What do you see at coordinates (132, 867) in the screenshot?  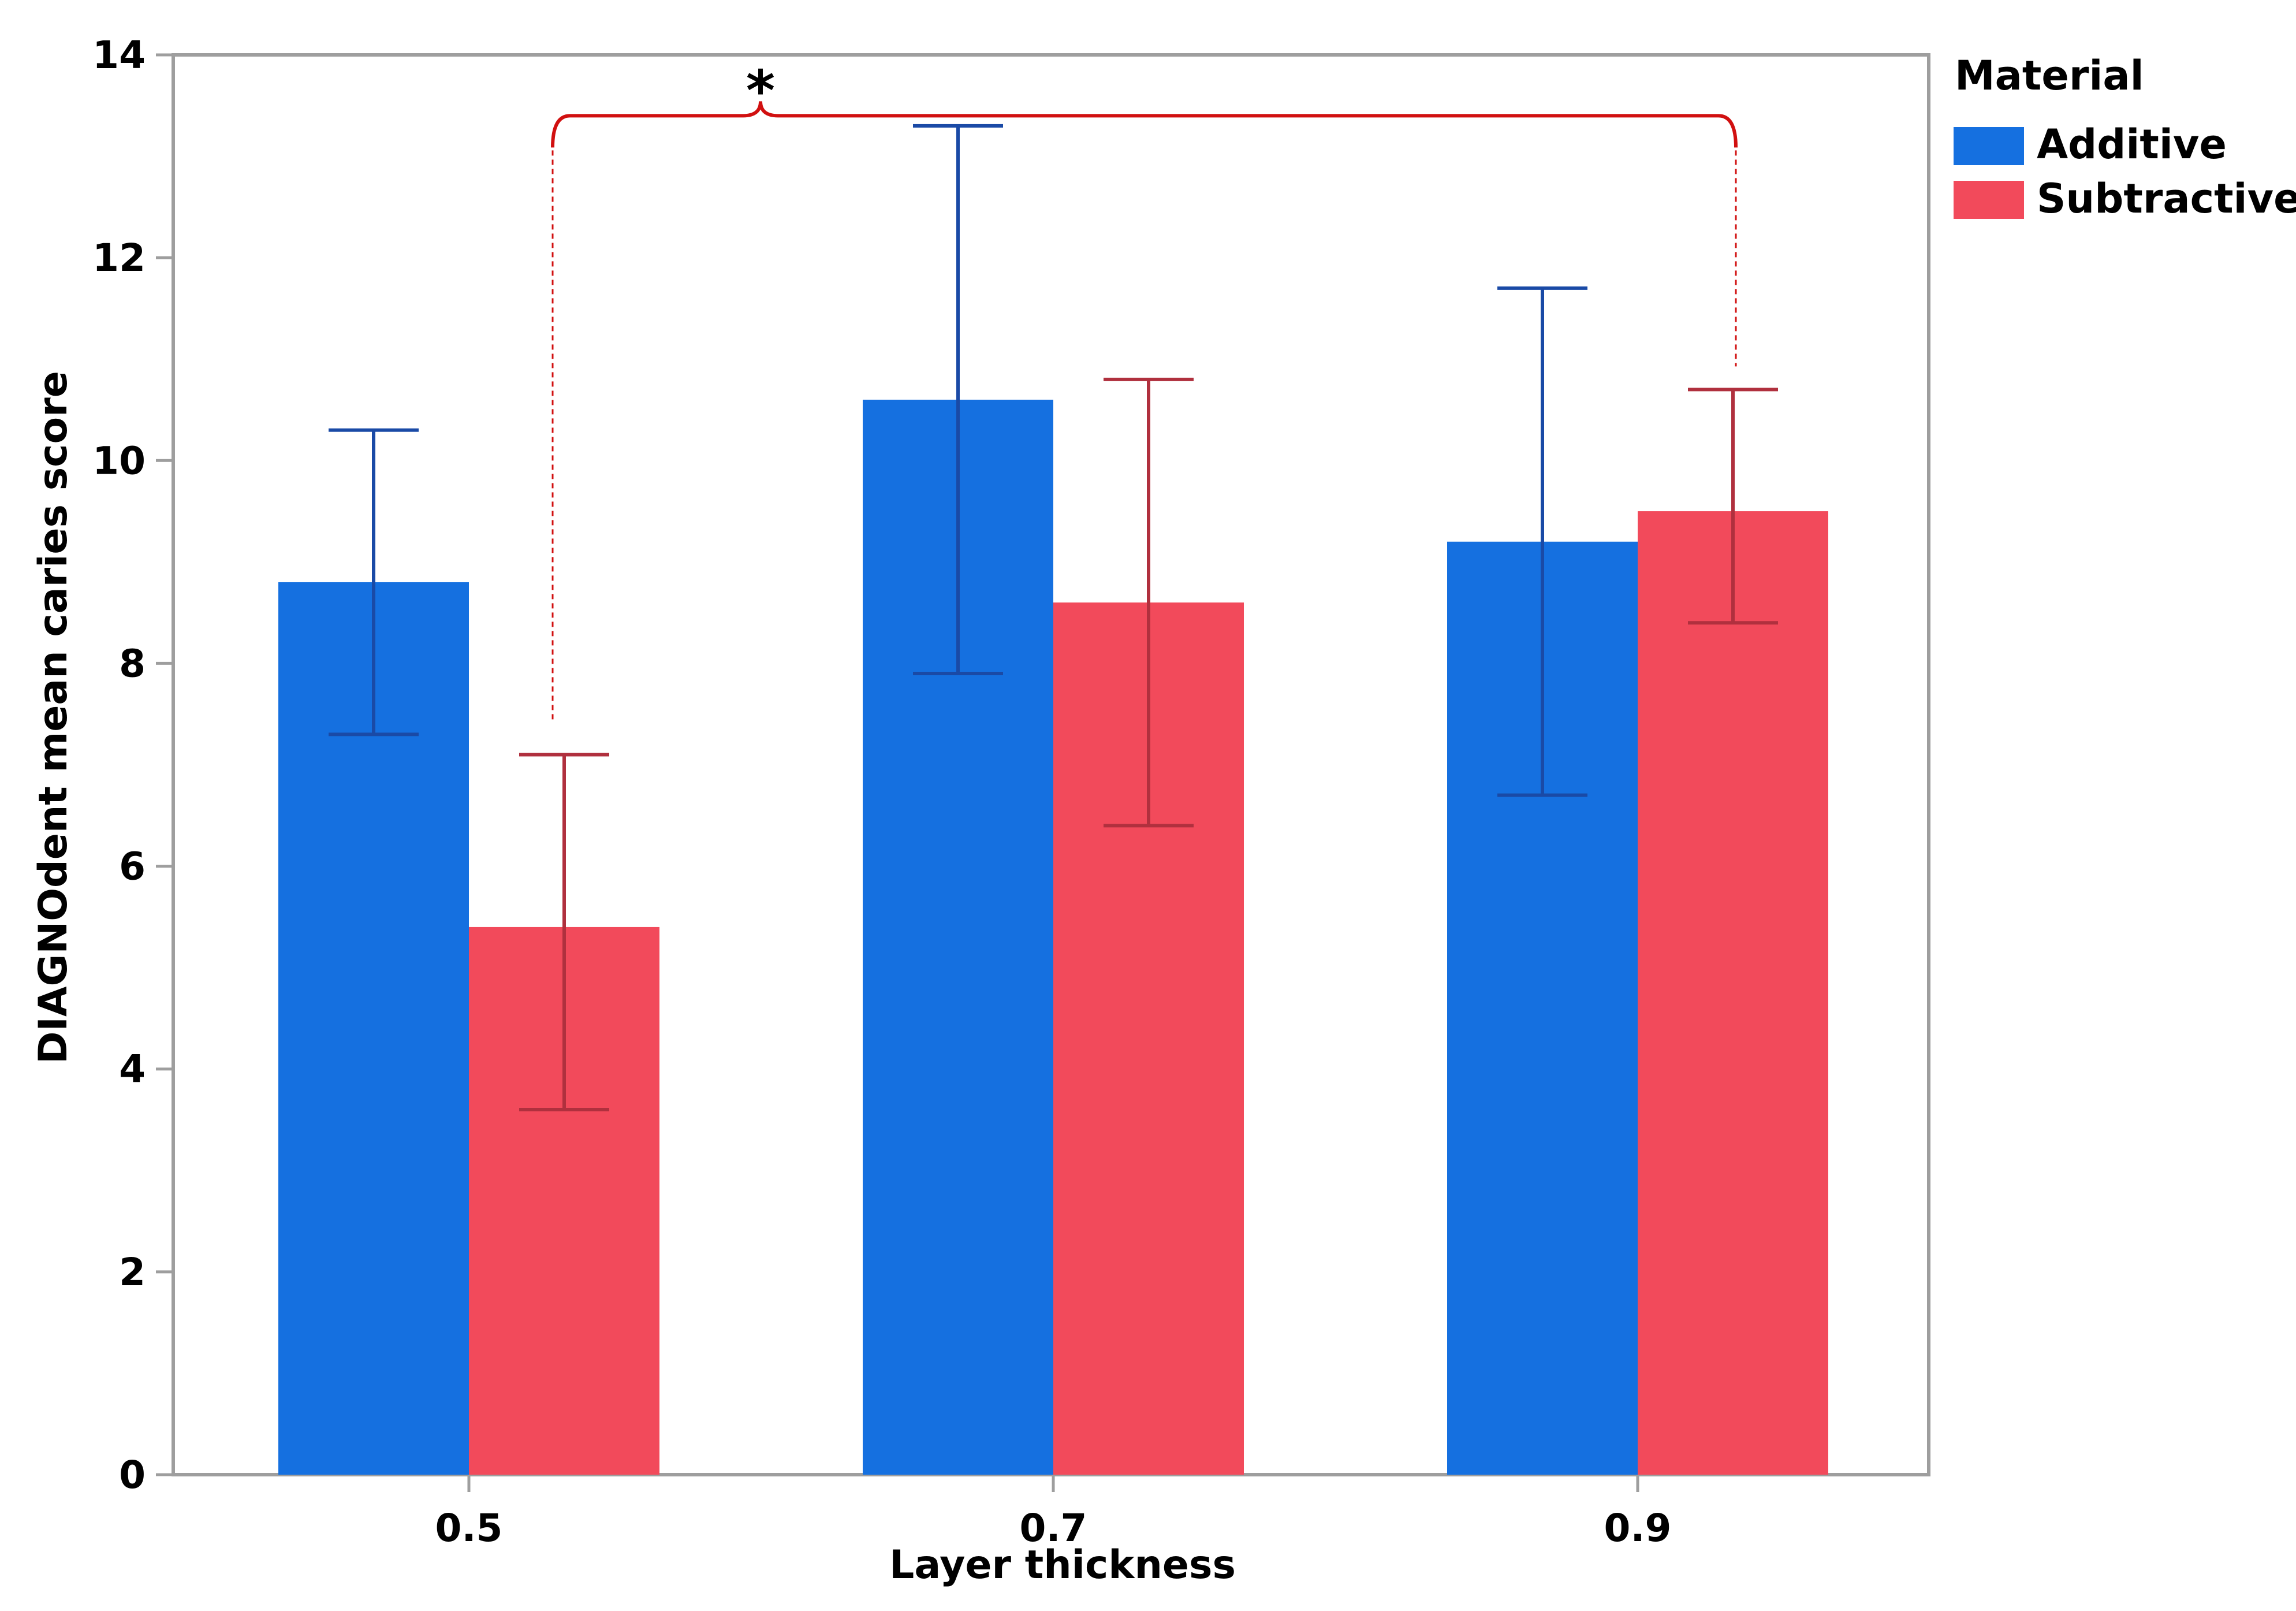 I see `y-tick-label: 6` at bounding box center [132, 867].